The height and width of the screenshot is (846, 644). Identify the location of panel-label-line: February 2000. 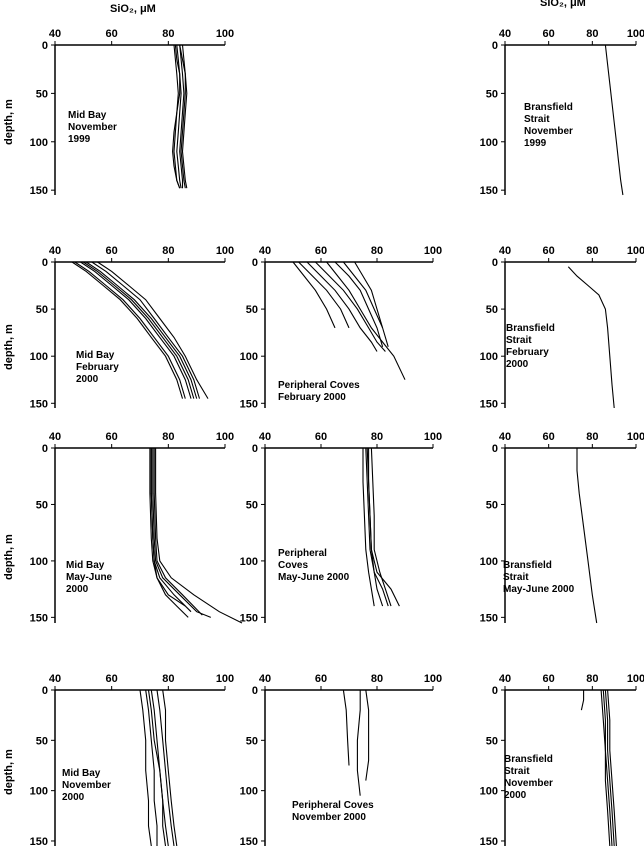
(312, 397).